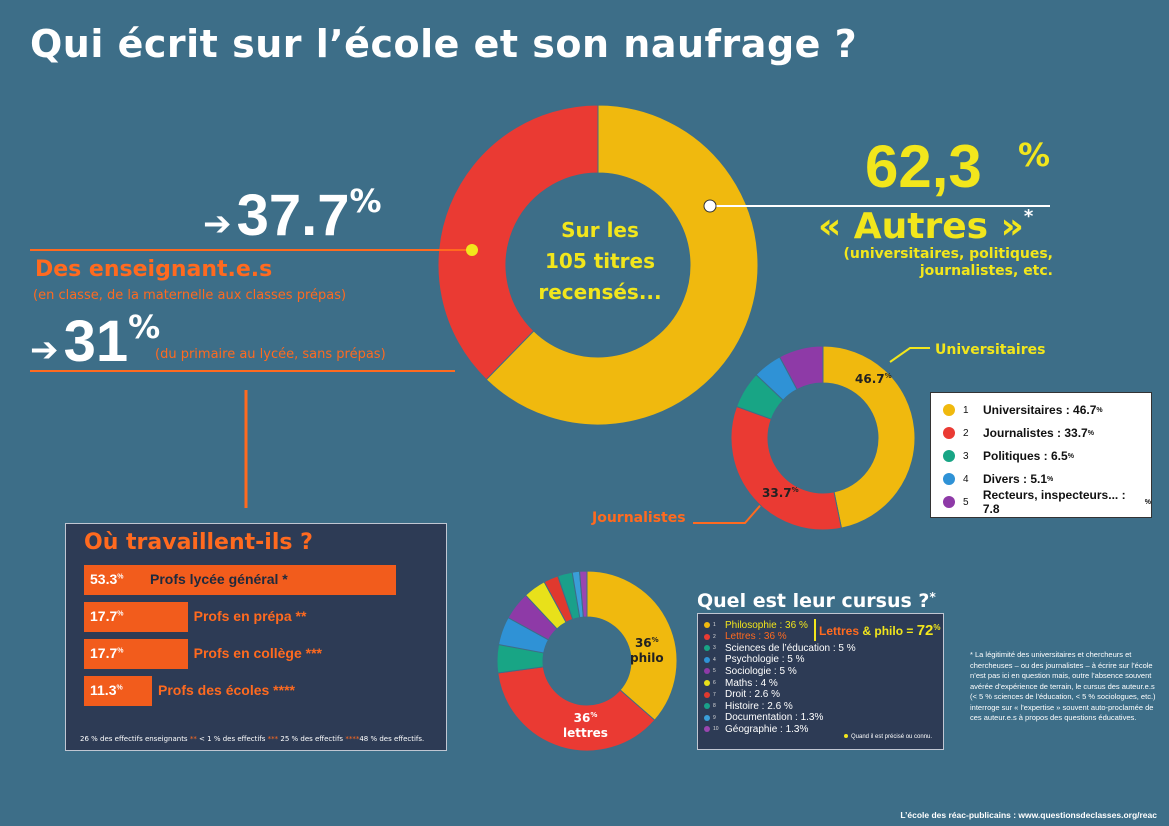 The height and width of the screenshot is (826, 1169). What do you see at coordinates (790, 648) in the screenshot?
I see `cursus-label: Sciences de l’éducation : 5 %` at bounding box center [790, 648].